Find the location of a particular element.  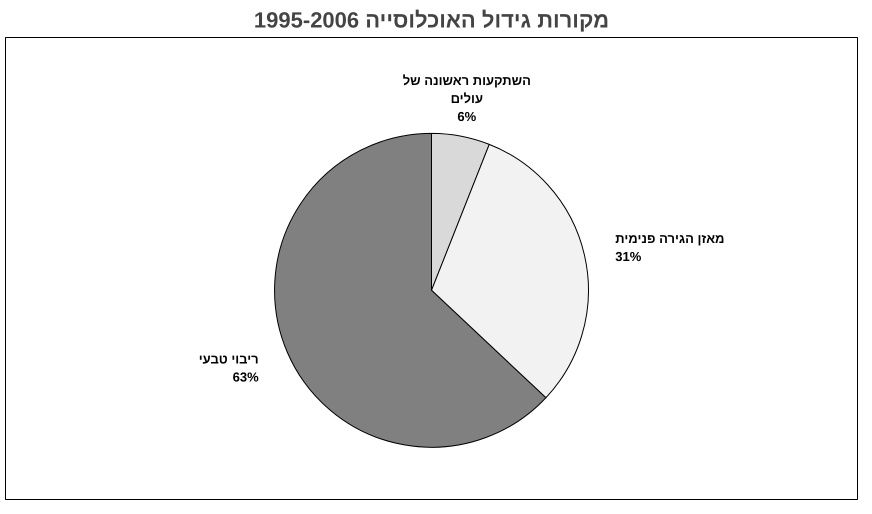

slice-label: מאזן הגירה פנימית is located at coordinates (670, 238).